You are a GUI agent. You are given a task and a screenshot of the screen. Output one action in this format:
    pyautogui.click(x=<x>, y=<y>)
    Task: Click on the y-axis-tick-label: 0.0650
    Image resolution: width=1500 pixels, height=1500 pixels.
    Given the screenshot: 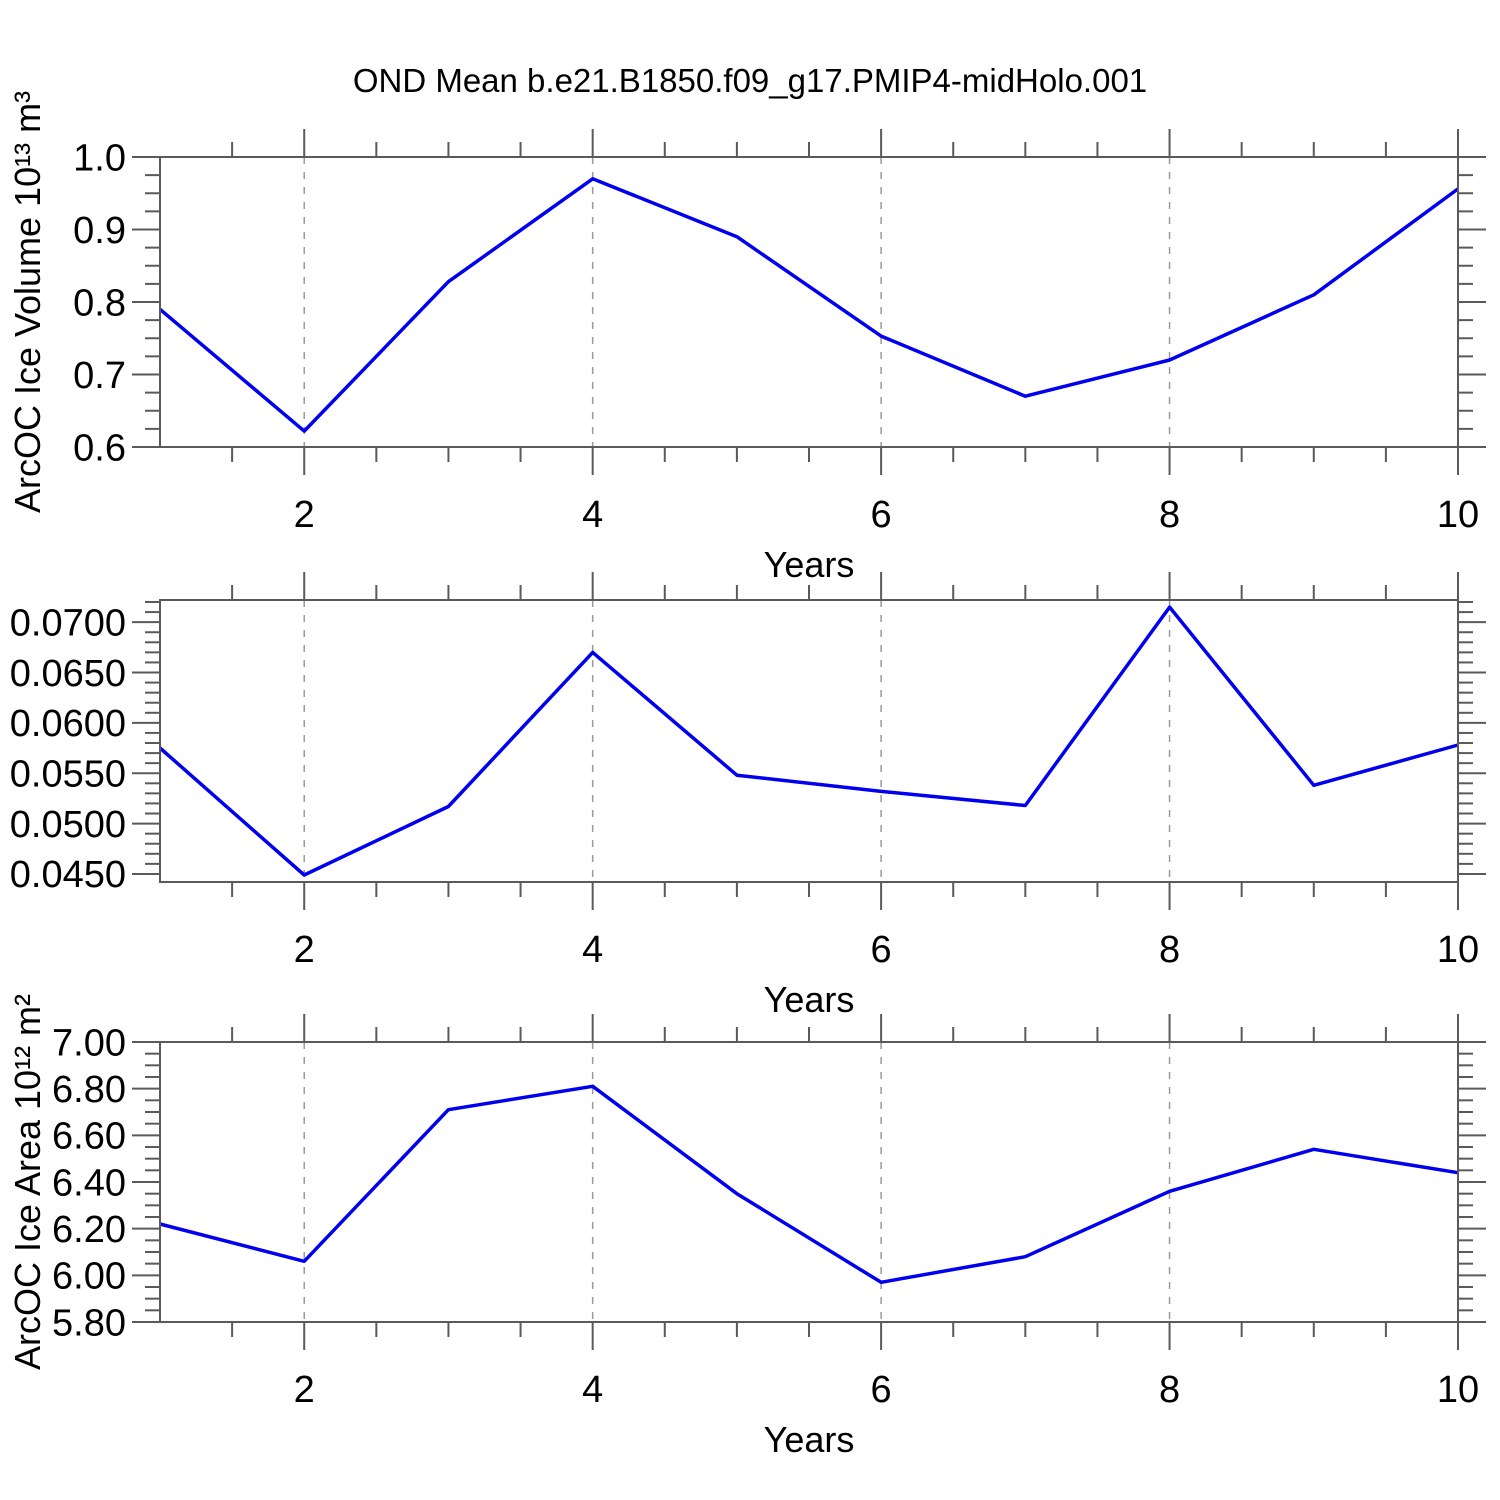 What is the action you would take?
    pyautogui.click(x=68, y=674)
    